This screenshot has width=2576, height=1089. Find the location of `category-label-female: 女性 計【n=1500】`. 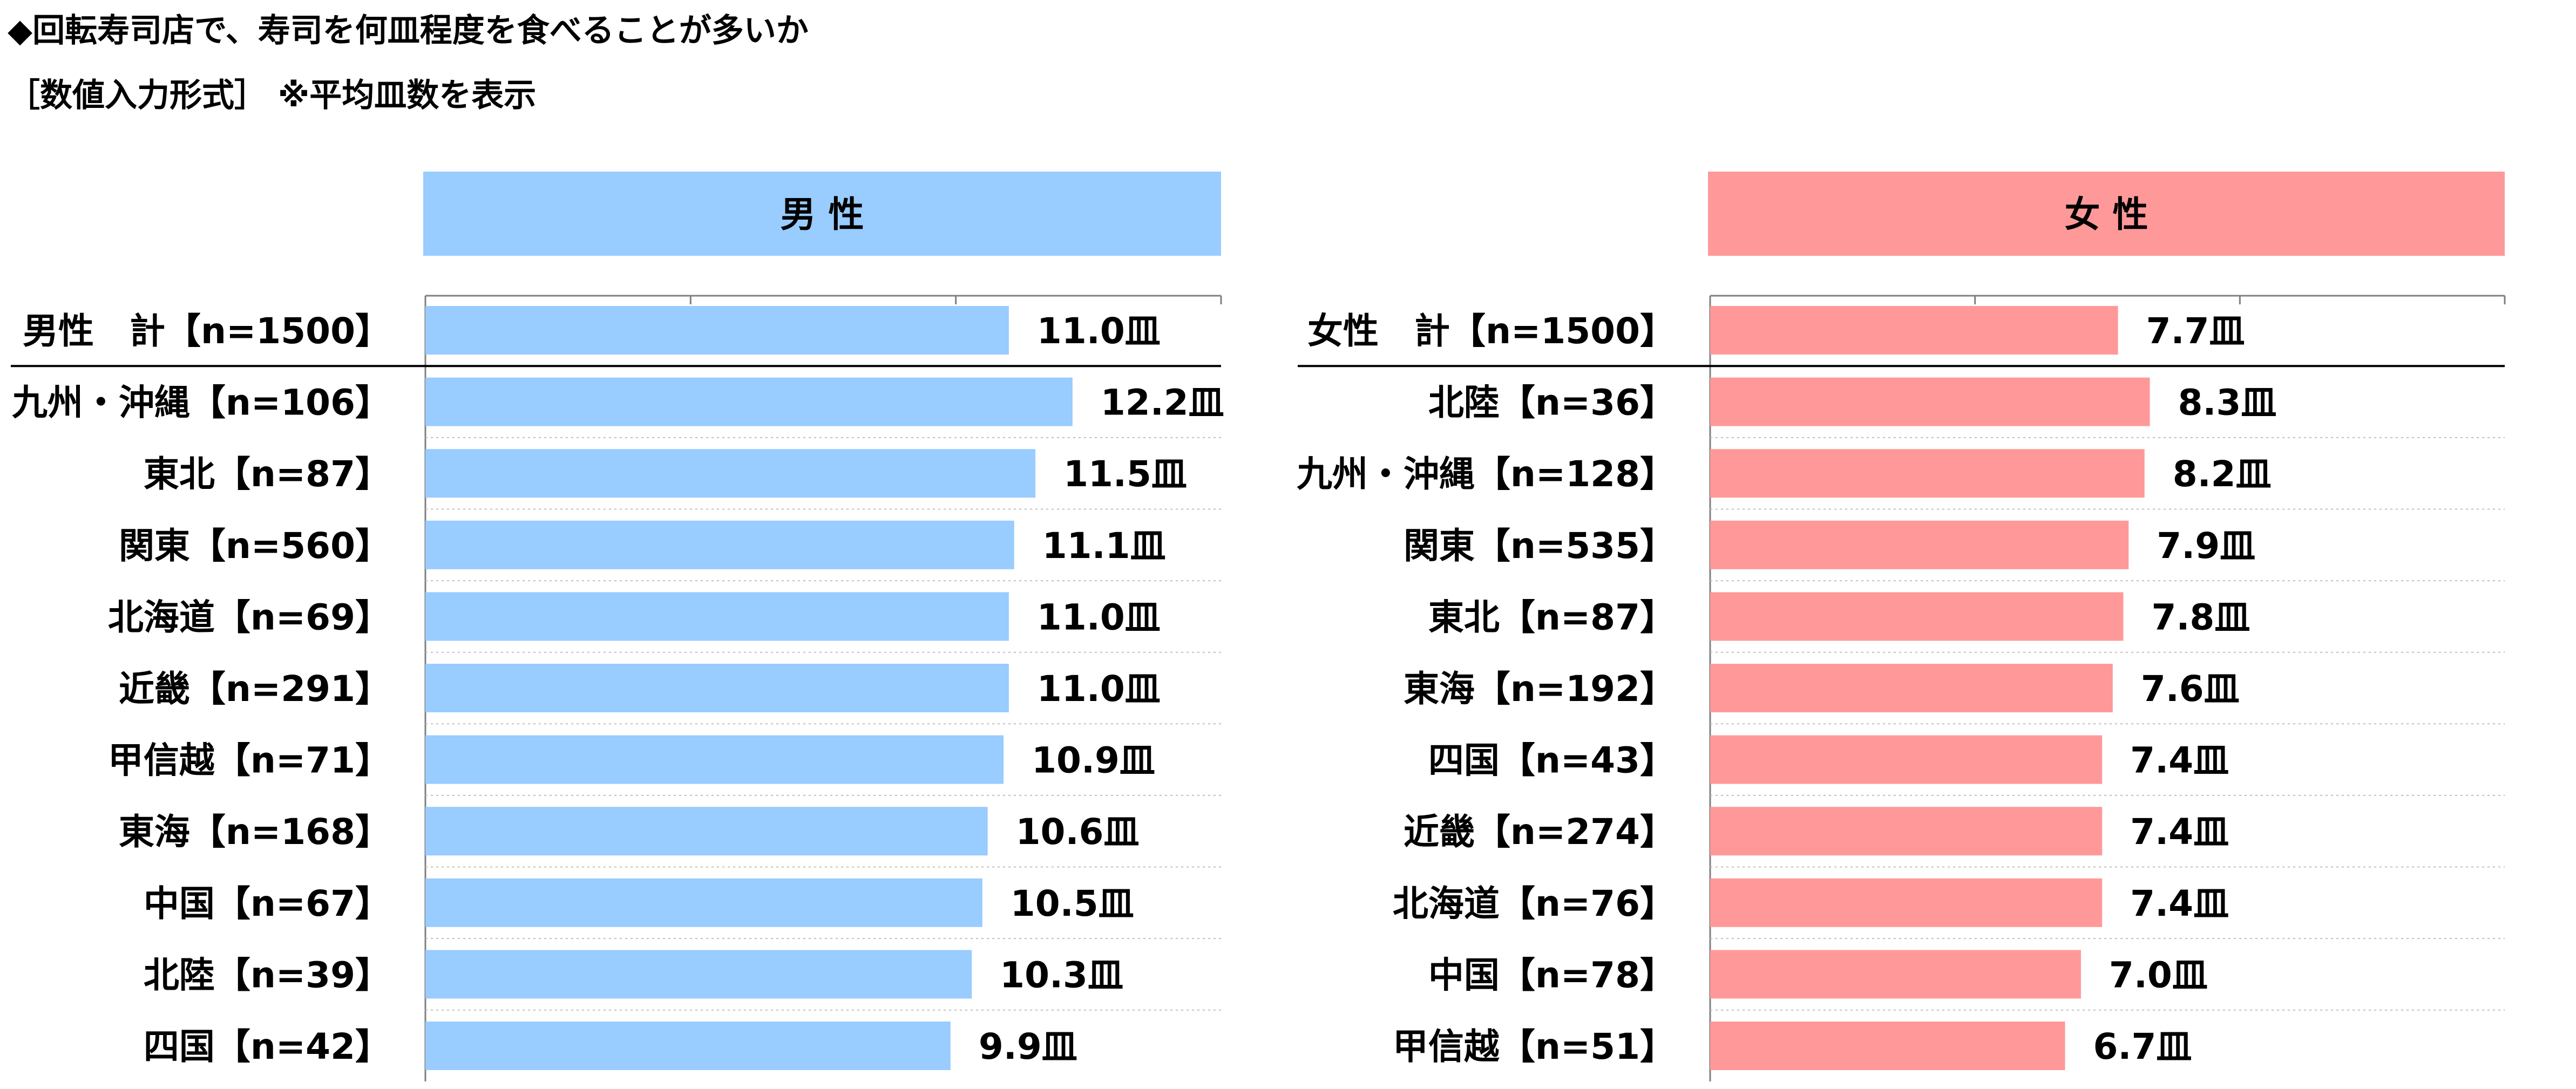

category-label-female: 女性 計【n=1500】 is located at coordinates (1492, 331).